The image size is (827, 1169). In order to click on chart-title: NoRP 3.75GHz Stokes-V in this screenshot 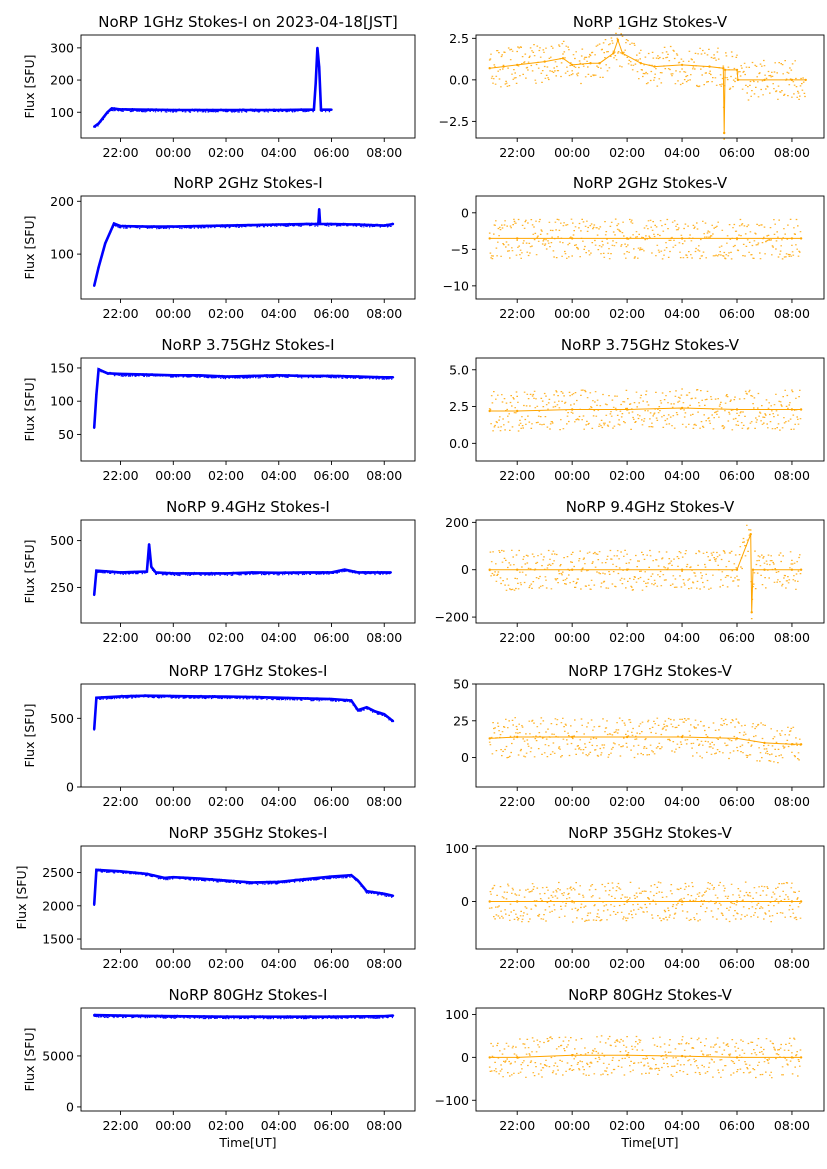, I will do `click(650, 345)`.